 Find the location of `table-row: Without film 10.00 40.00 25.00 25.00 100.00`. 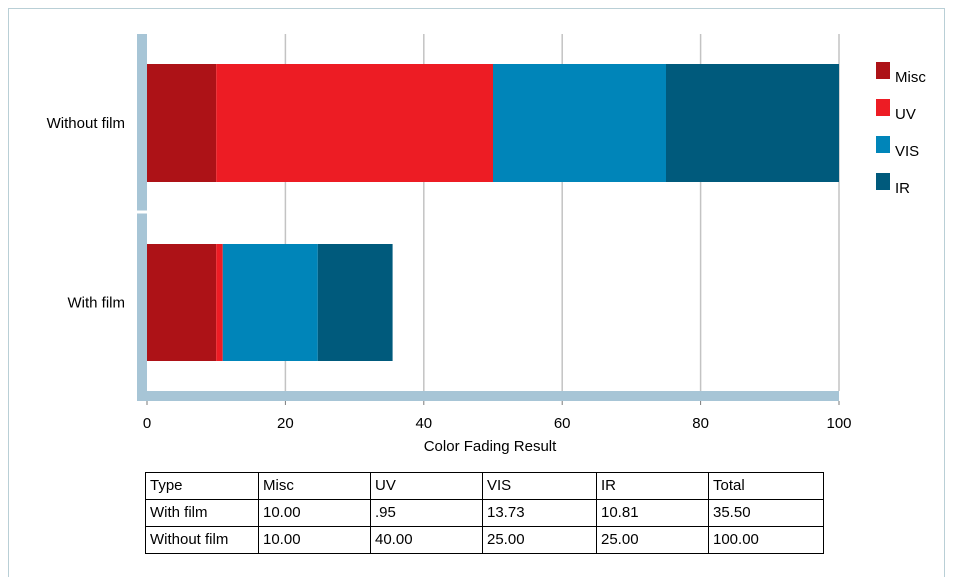

table-row: Without film 10.00 40.00 25.00 25.00 100.00 is located at coordinates (484, 540).